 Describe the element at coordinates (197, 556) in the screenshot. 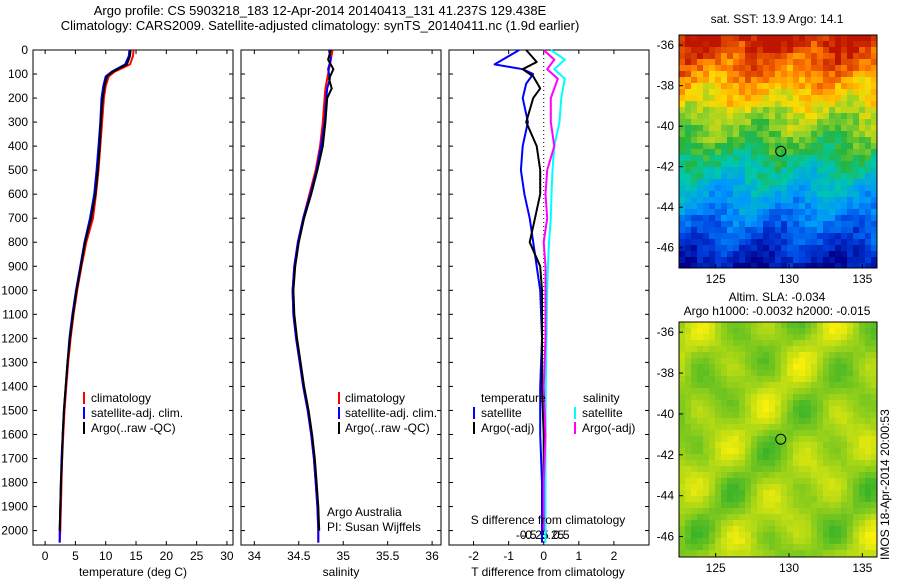

I see `x-tick-label: 25` at that location.